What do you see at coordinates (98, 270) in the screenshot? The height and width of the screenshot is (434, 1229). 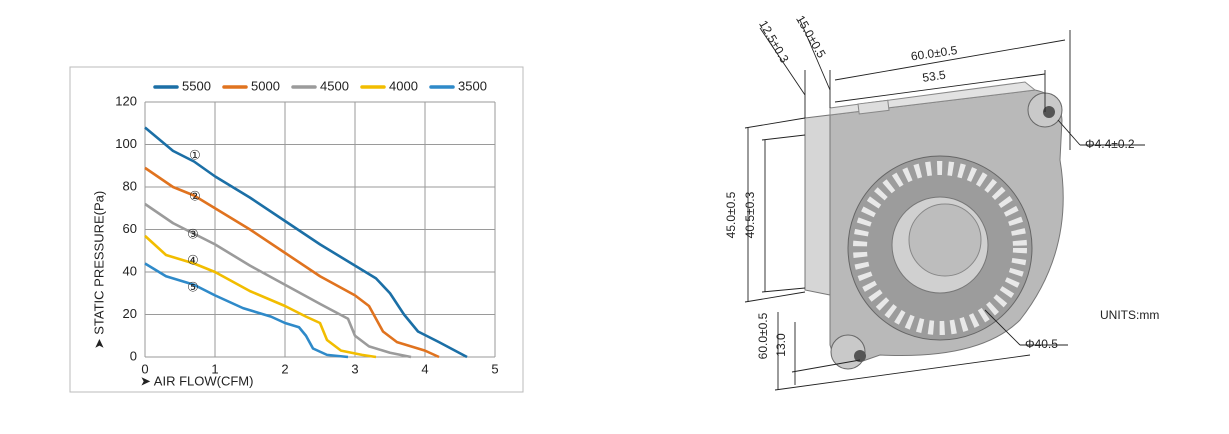 I see `y-axis-label: ➤ STATIC PRESSURE(Pa)` at bounding box center [98, 270].